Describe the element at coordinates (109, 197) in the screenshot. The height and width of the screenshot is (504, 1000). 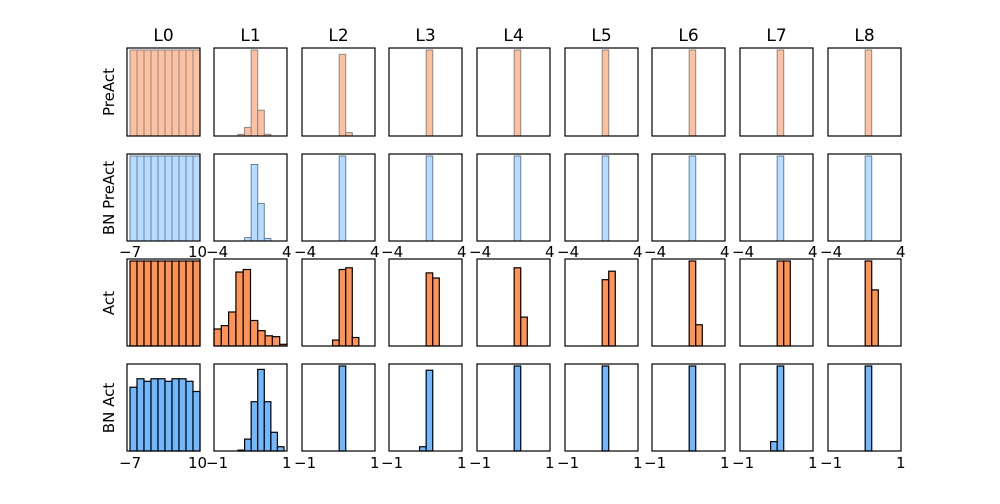
I see `row-label-bn-preact: BN PreAct` at that location.